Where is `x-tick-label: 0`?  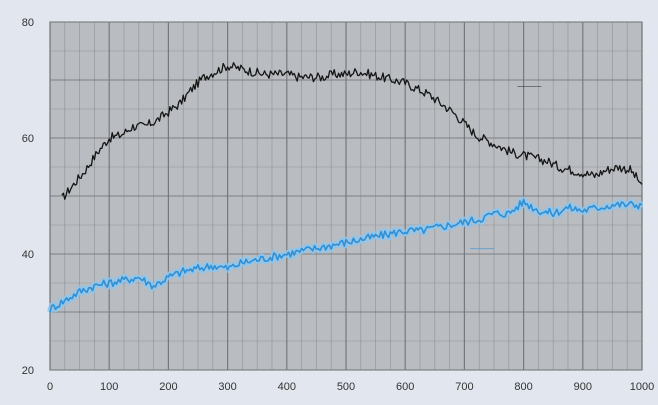 x-tick-label: 0 is located at coordinates (50, 387).